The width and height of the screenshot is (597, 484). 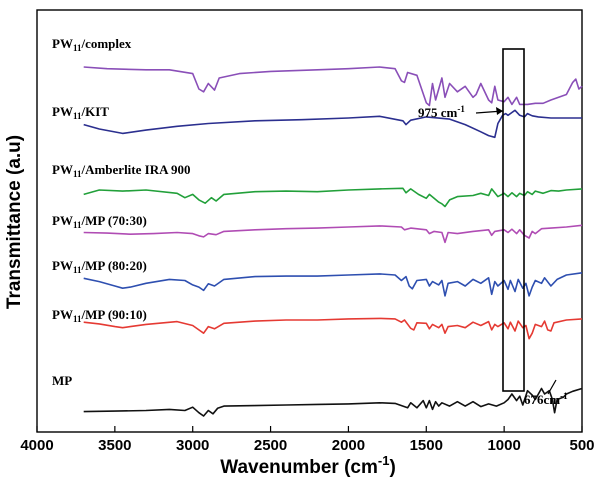 I want to click on x-tick-label: 1000, so click(x=503, y=445).